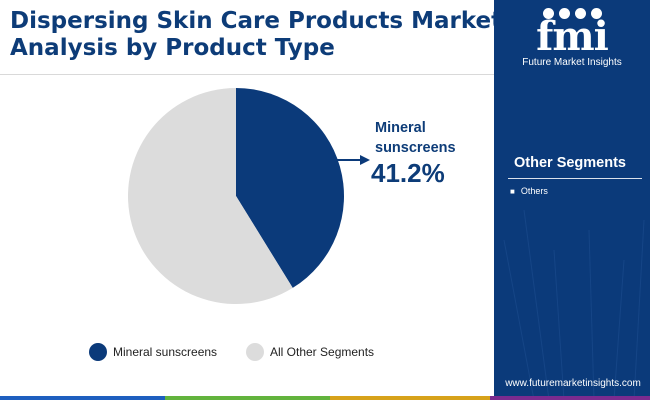  What do you see at coordinates (210, 196) in the screenshot?
I see `pie-slice-all-other-segments` at bounding box center [210, 196].